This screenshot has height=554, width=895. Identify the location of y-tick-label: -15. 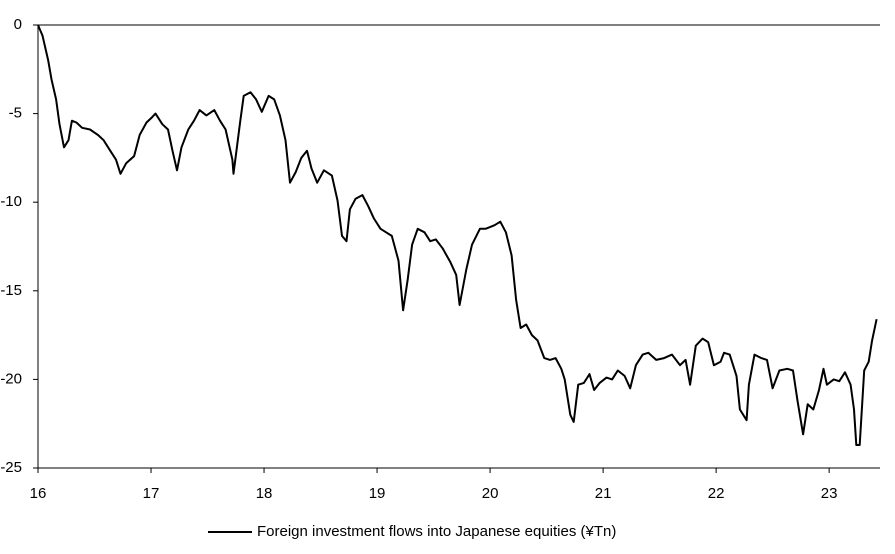
(11, 290).